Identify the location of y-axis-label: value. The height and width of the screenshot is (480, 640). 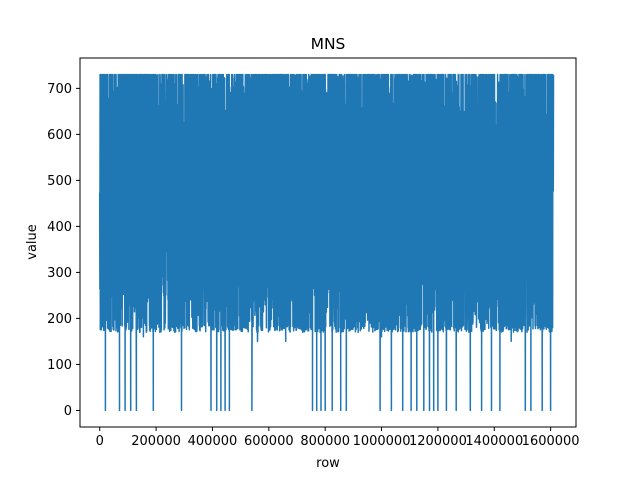
(32, 242).